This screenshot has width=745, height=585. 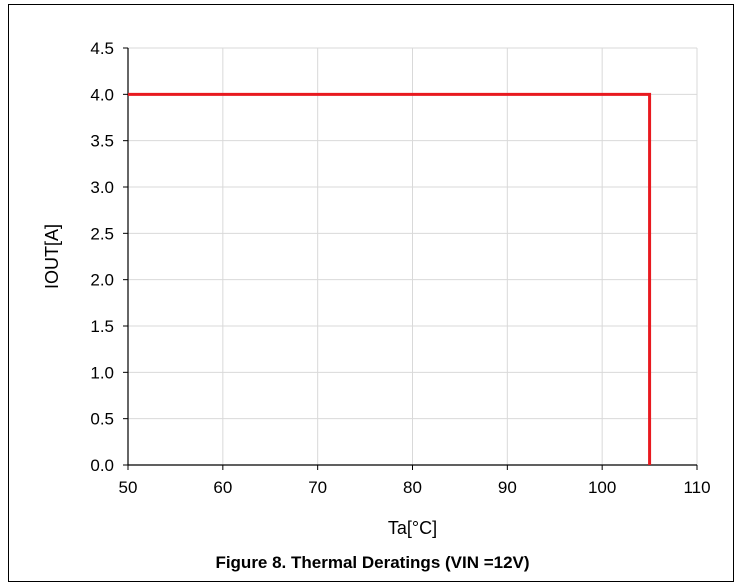 I want to click on x-tick-label: 60, so click(x=222, y=487).